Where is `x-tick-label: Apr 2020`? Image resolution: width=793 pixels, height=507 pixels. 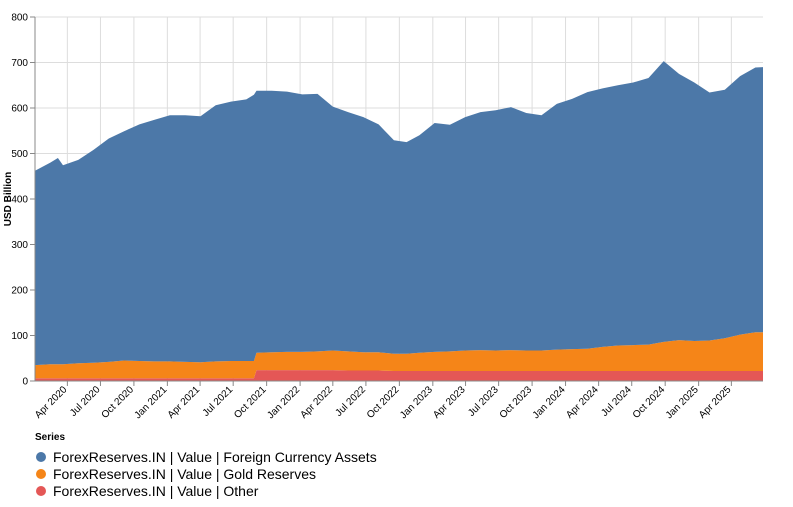
x-tick-label: Apr 2020 is located at coordinates (51, 402).